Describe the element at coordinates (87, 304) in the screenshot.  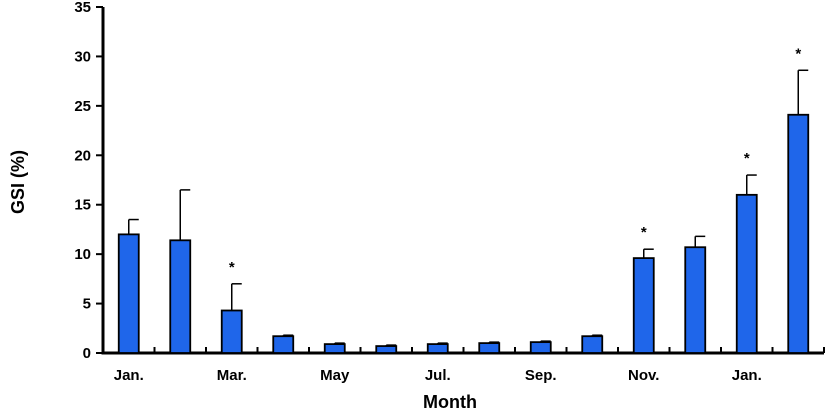
I see `y-tick-label: 5` at that location.